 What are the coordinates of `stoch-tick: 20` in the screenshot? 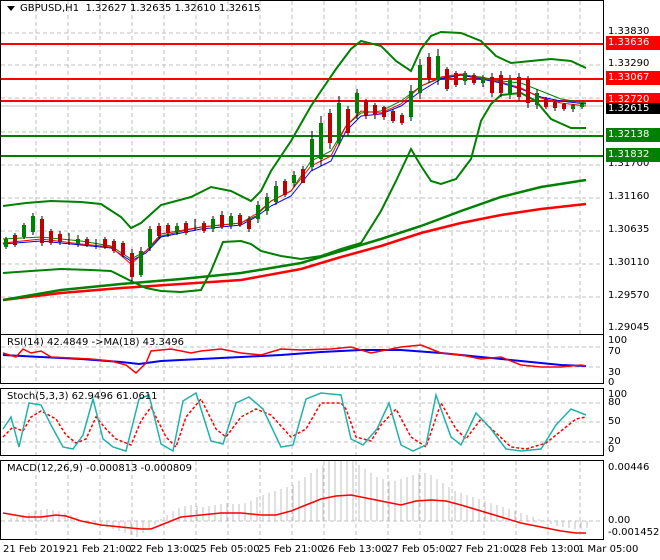 It's located at (614, 441).